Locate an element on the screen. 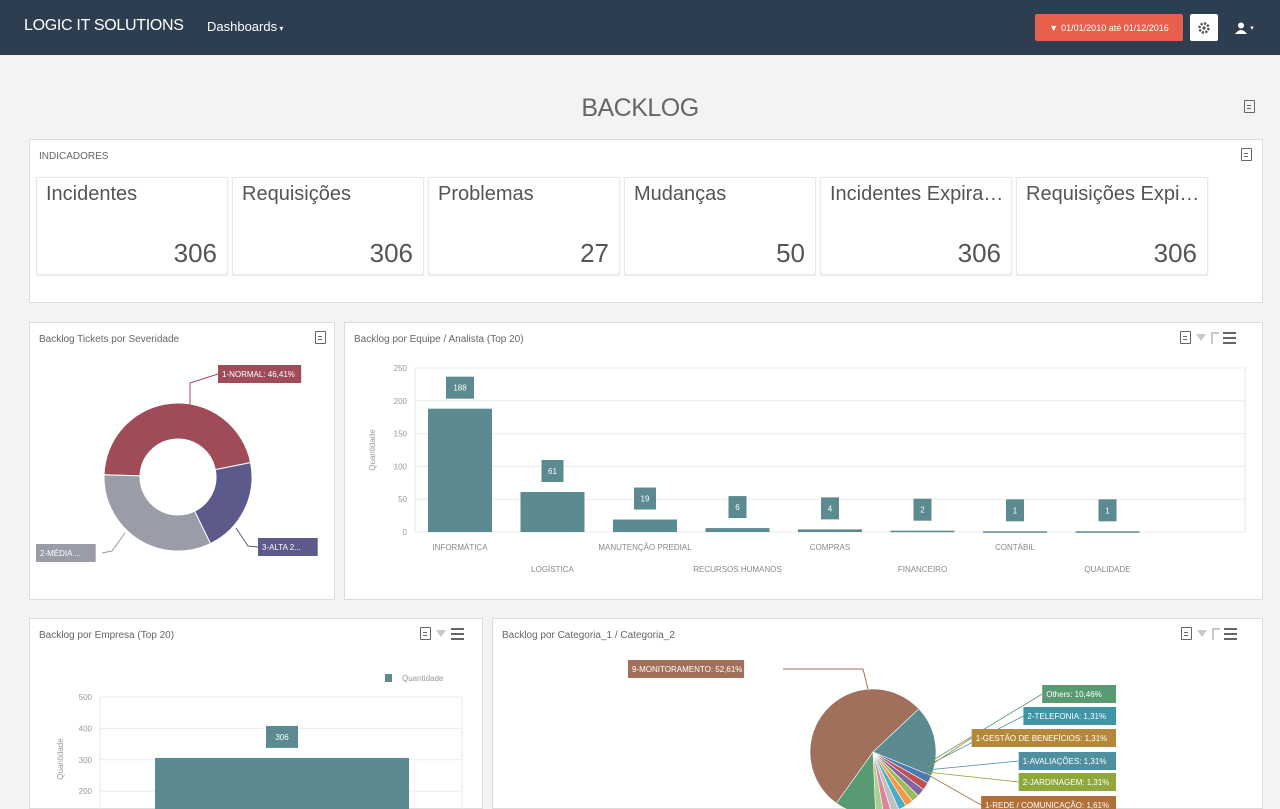 Image resolution: width=1280 pixels, height=809 pixels. date-range-filter-button: ▼ 01/01/2010 até 01/12/2016 is located at coordinates (1109, 27).